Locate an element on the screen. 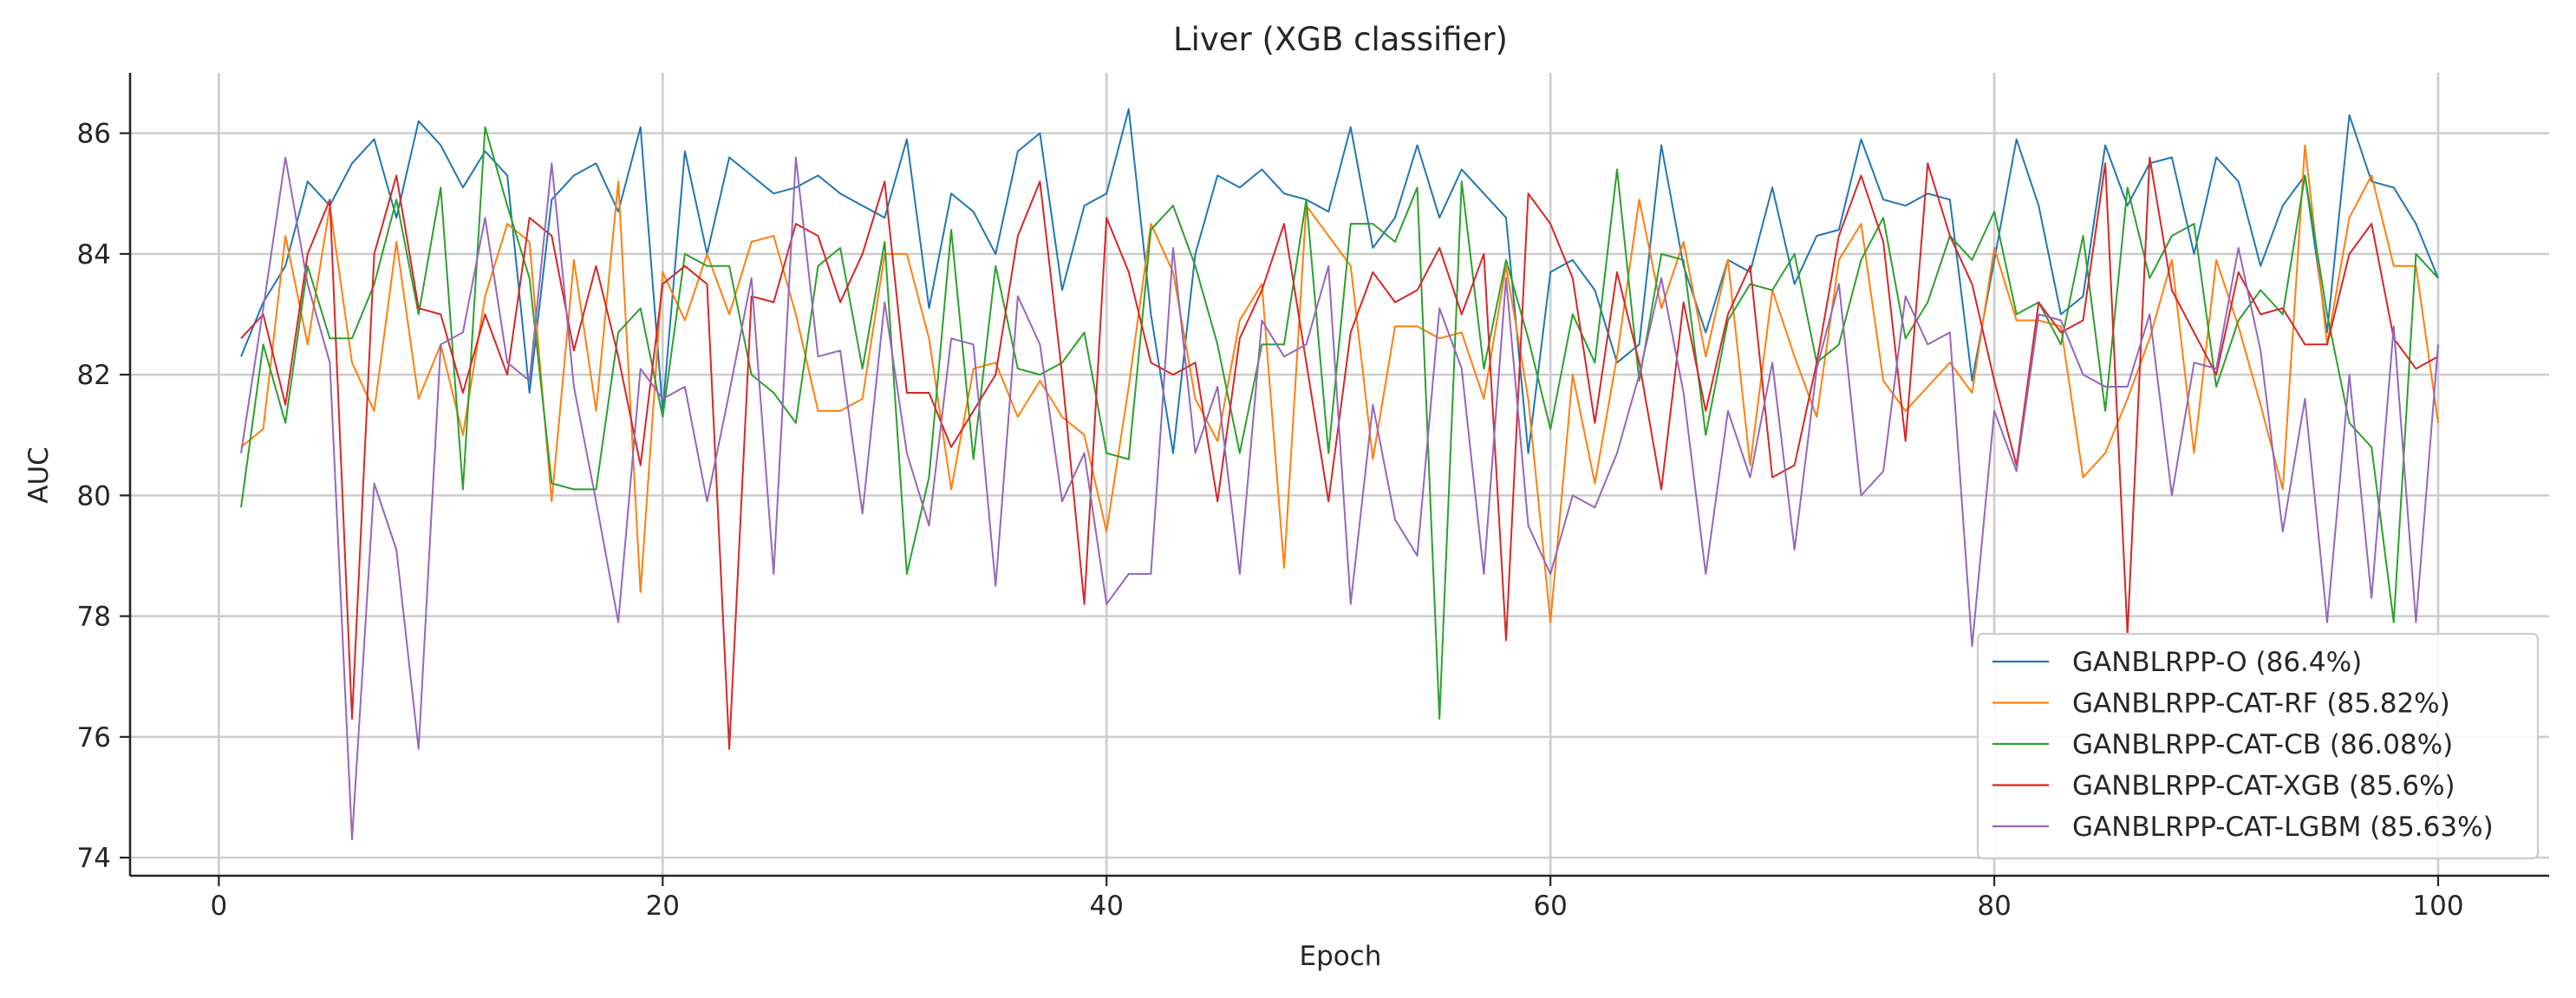 The image size is (2576, 998). chart-title: Liver (XGB classifier) is located at coordinates (1340, 39).